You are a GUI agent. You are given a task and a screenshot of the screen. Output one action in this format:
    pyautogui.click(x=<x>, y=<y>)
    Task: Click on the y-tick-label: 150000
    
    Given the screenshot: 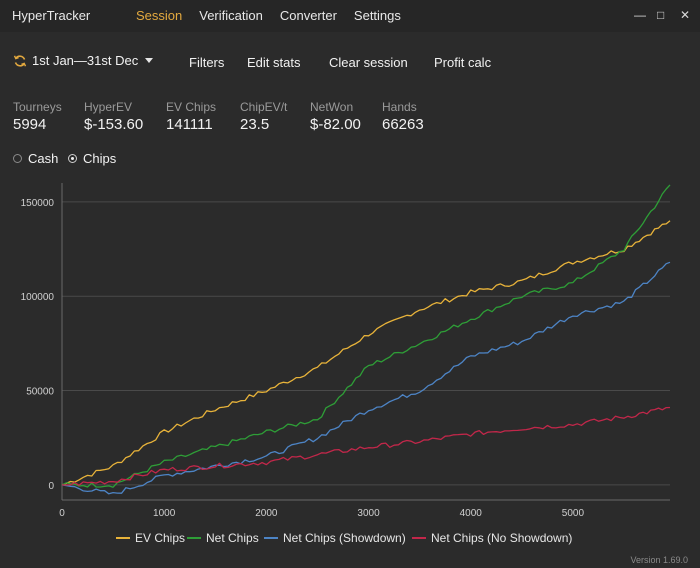 What is the action you would take?
    pyautogui.click(x=38, y=203)
    